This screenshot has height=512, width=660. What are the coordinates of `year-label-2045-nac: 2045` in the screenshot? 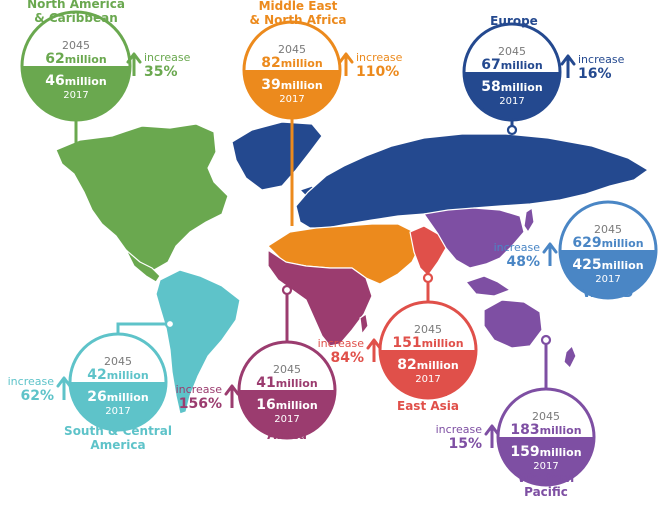 It's located at (76, 45).